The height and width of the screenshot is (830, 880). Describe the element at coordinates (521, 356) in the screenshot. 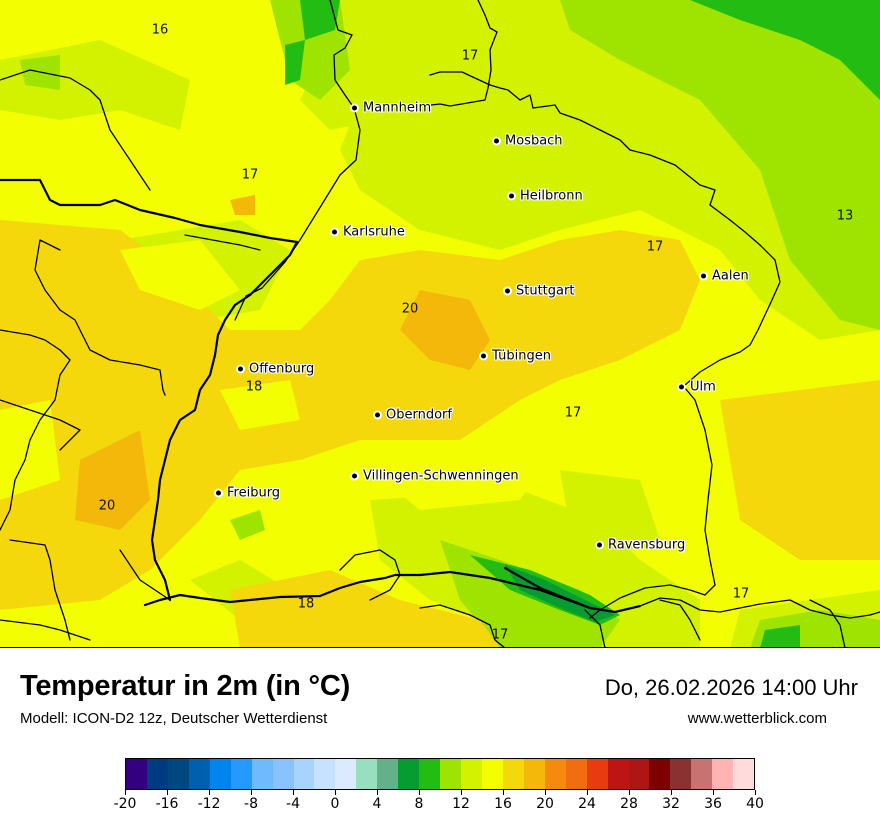

I see `city-name: Tübingen` at that location.